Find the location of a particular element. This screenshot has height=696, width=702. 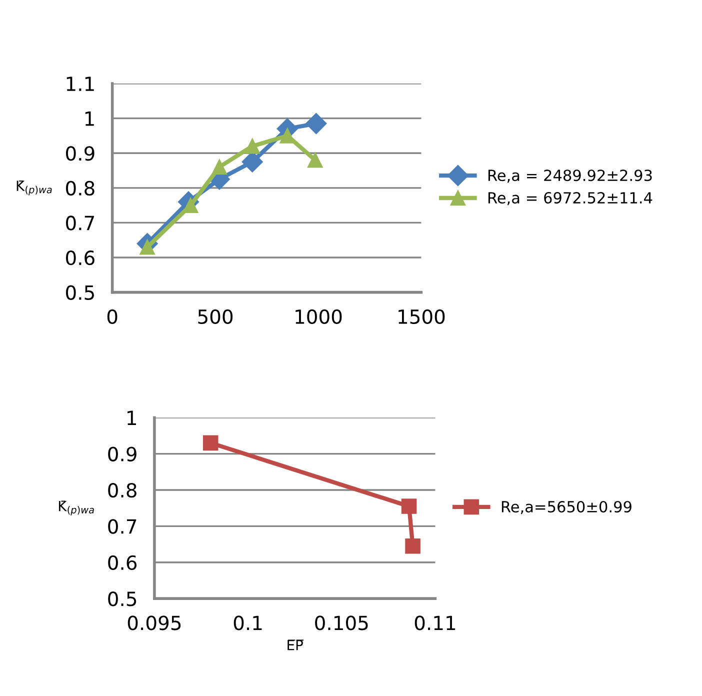

legend-label: Re,a=5650±0.99 is located at coordinates (567, 507).